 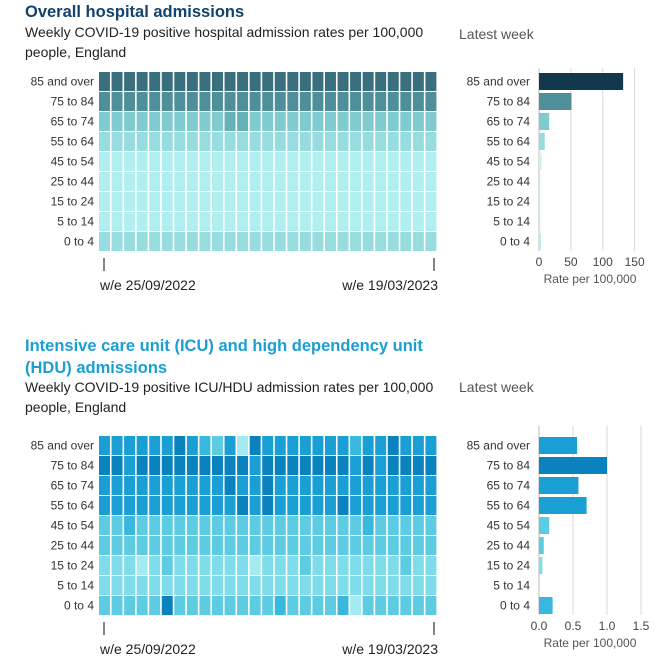 What do you see at coordinates (135, 12) in the screenshot?
I see `section-title: Overall hospital admissions` at bounding box center [135, 12].